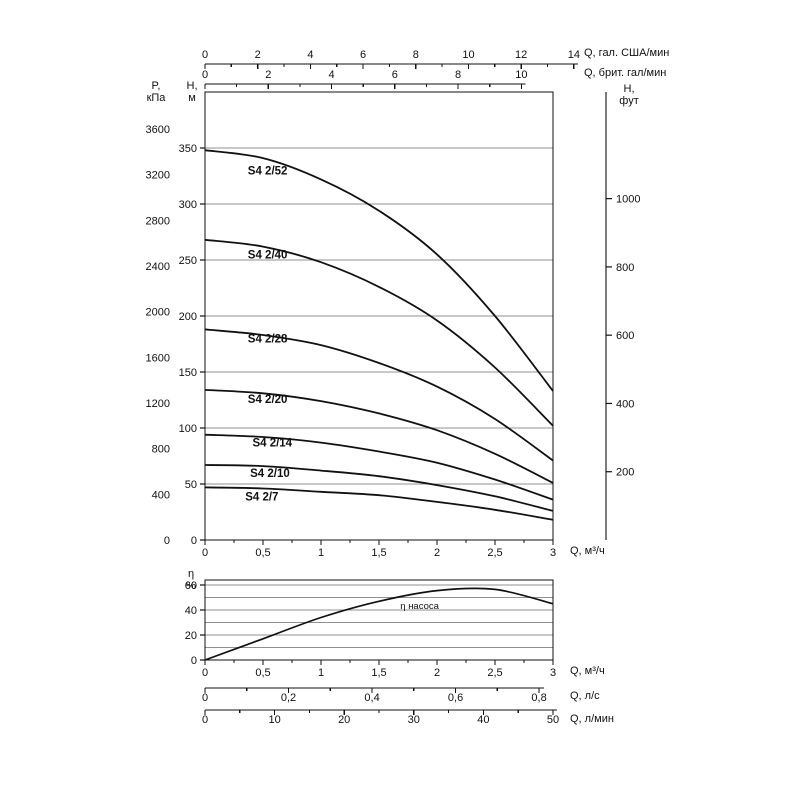 This screenshot has width=800, height=800. I want to click on svg-text: 1, so click(321, 553).